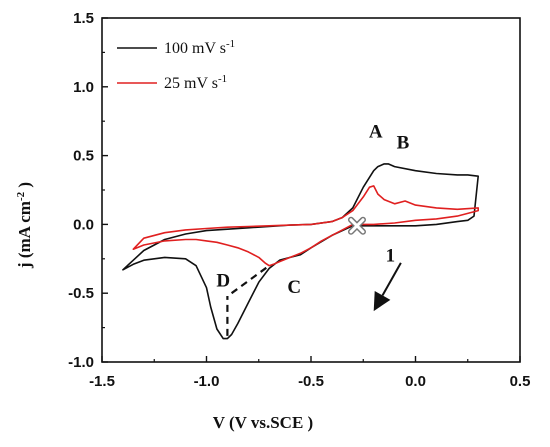 The image size is (550, 447). What do you see at coordinates (294, 287) in the screenshot?
I see `annotation-C: C` at bounding box center [294, 287].